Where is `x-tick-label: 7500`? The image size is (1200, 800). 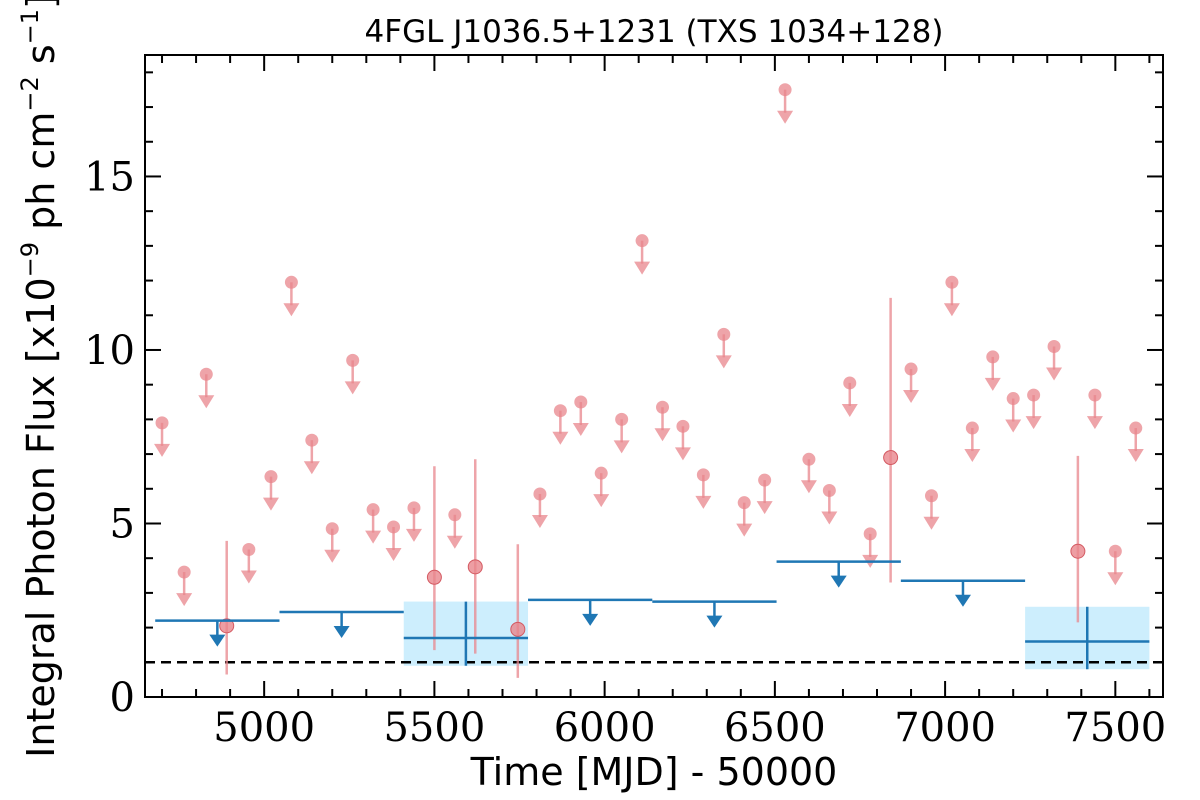
x-tick-label: 7500 is located at coordinates (1115, 728).